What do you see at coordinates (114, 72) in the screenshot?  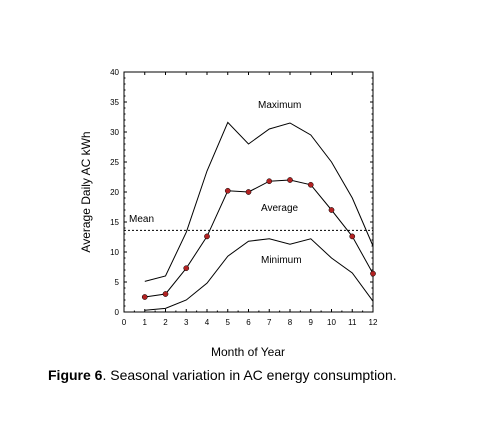 I see `y-tick-label: 40` at bounding box center [114, 72].